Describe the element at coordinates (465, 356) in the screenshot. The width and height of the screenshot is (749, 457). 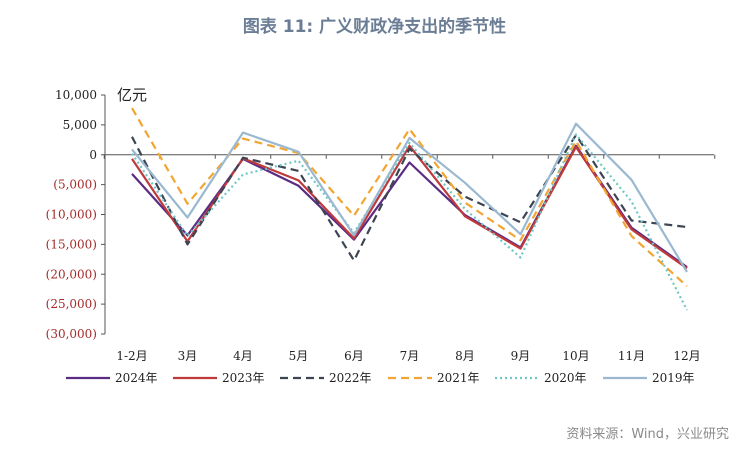
I see `x-tick-label: 8月` at that location.